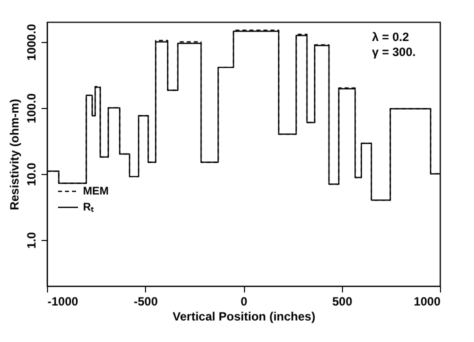 This screenshot has width=474, height=342. What do you see at coordinates (391, 37) in the screenshot?
I see `annotation: λ = 0.2` at bounding box center [391, 37].